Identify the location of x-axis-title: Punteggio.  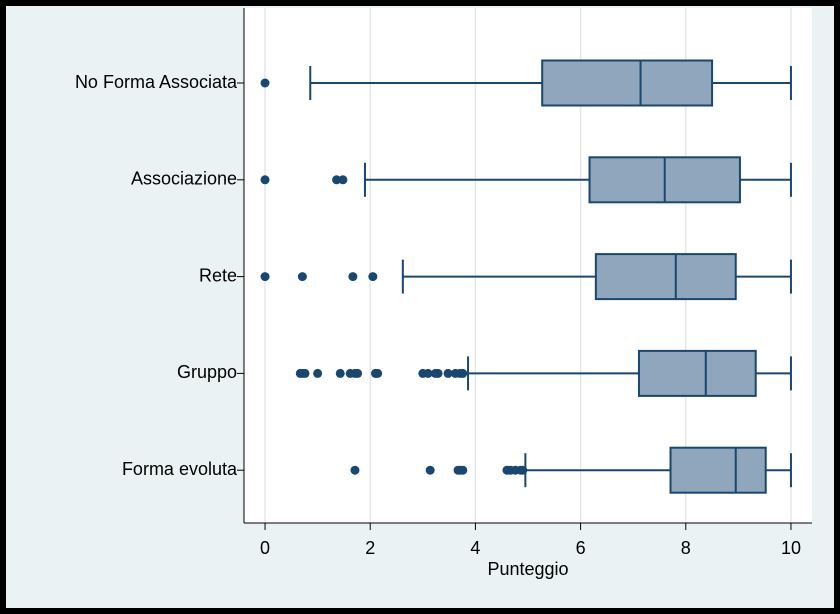
(527, 569).